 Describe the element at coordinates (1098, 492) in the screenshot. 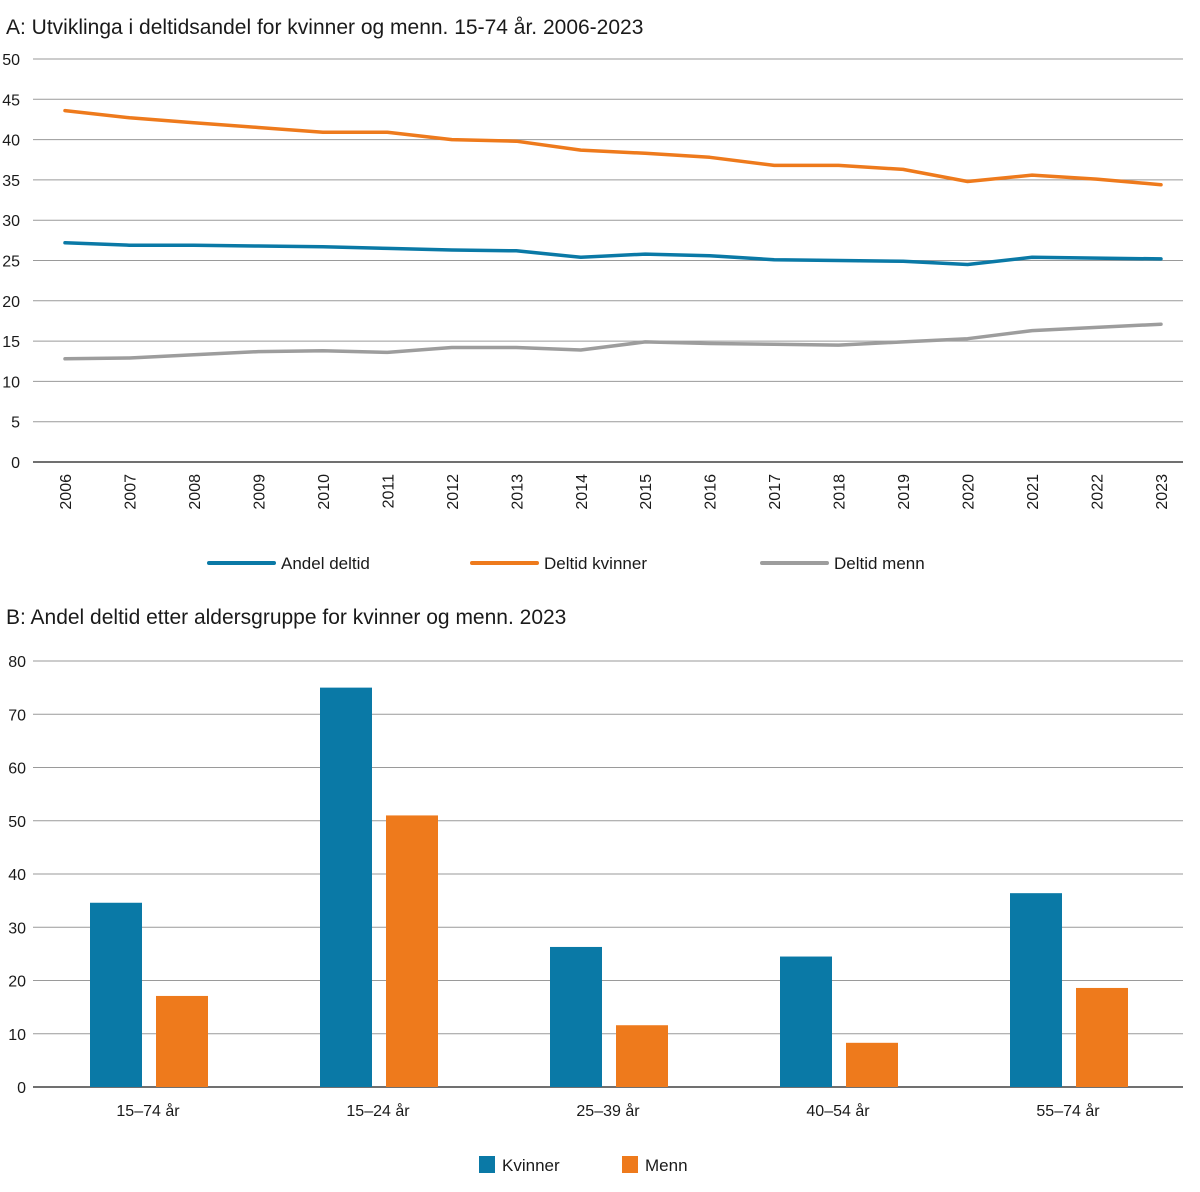

I see `a-x-tick-label: 2022` at that location.